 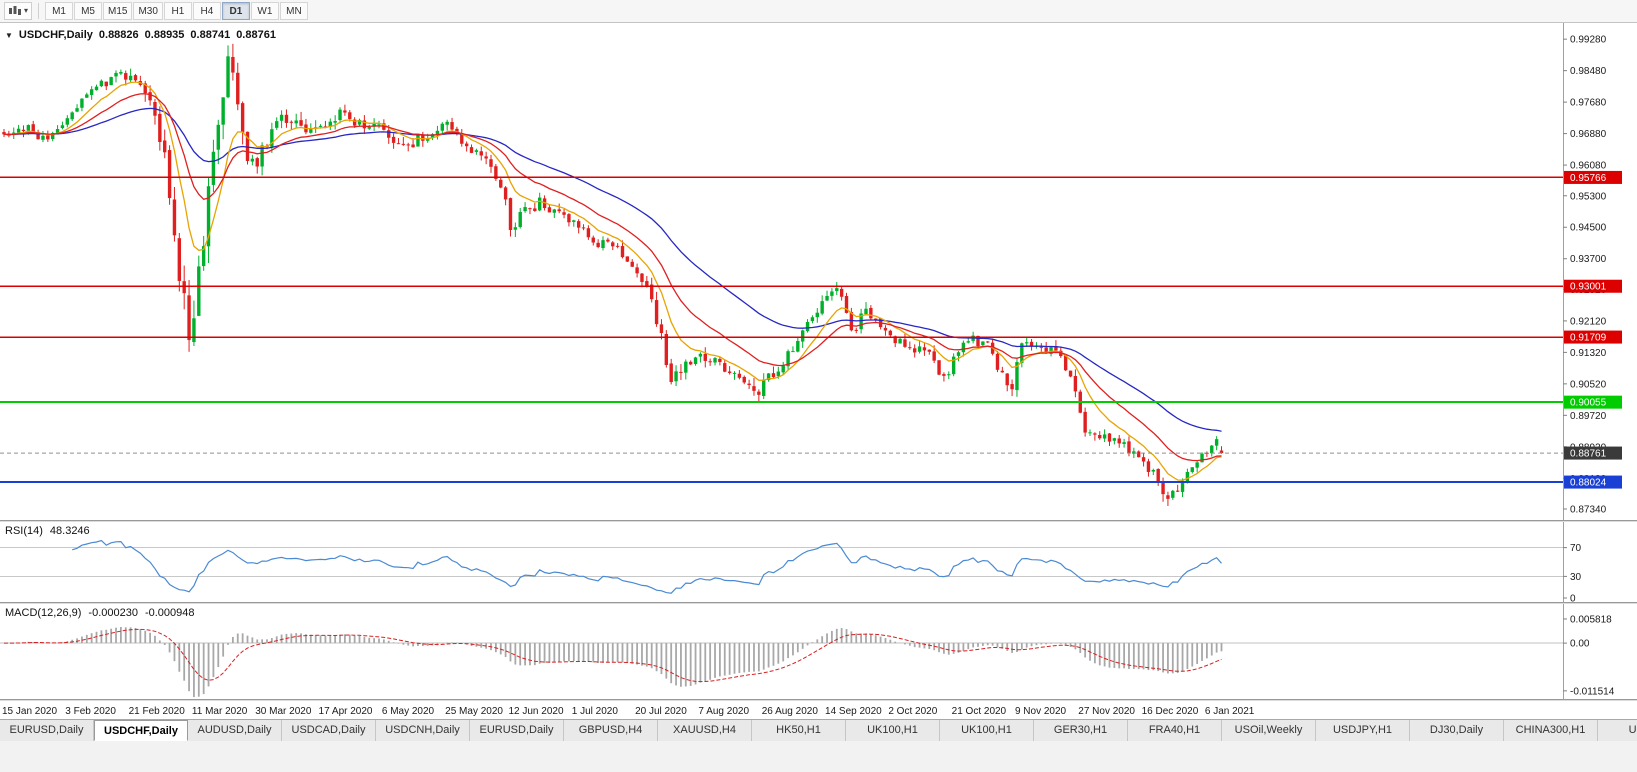 I want to click on chart-tab-uk100-h1-9: UK100,H1, so click(x=893, y=730).